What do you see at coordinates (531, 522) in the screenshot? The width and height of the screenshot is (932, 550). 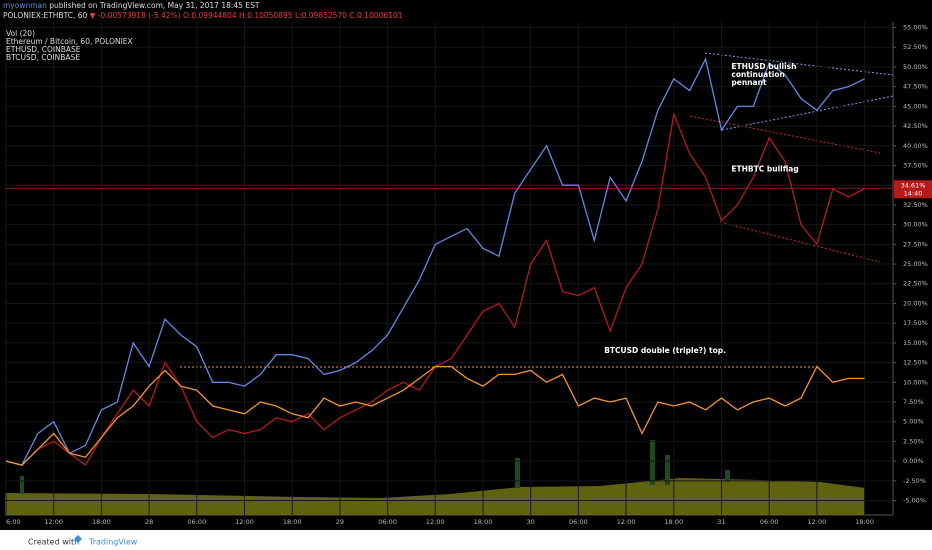 I see `x-tick-label: 30` at bounding box center [531, 522].